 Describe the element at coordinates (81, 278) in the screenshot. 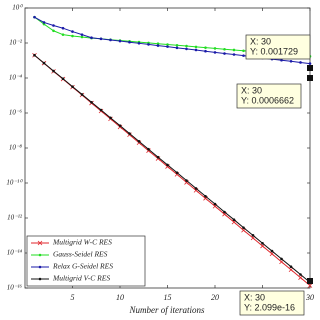

I see `legend-label: Multigrid V-C RES` at that location.